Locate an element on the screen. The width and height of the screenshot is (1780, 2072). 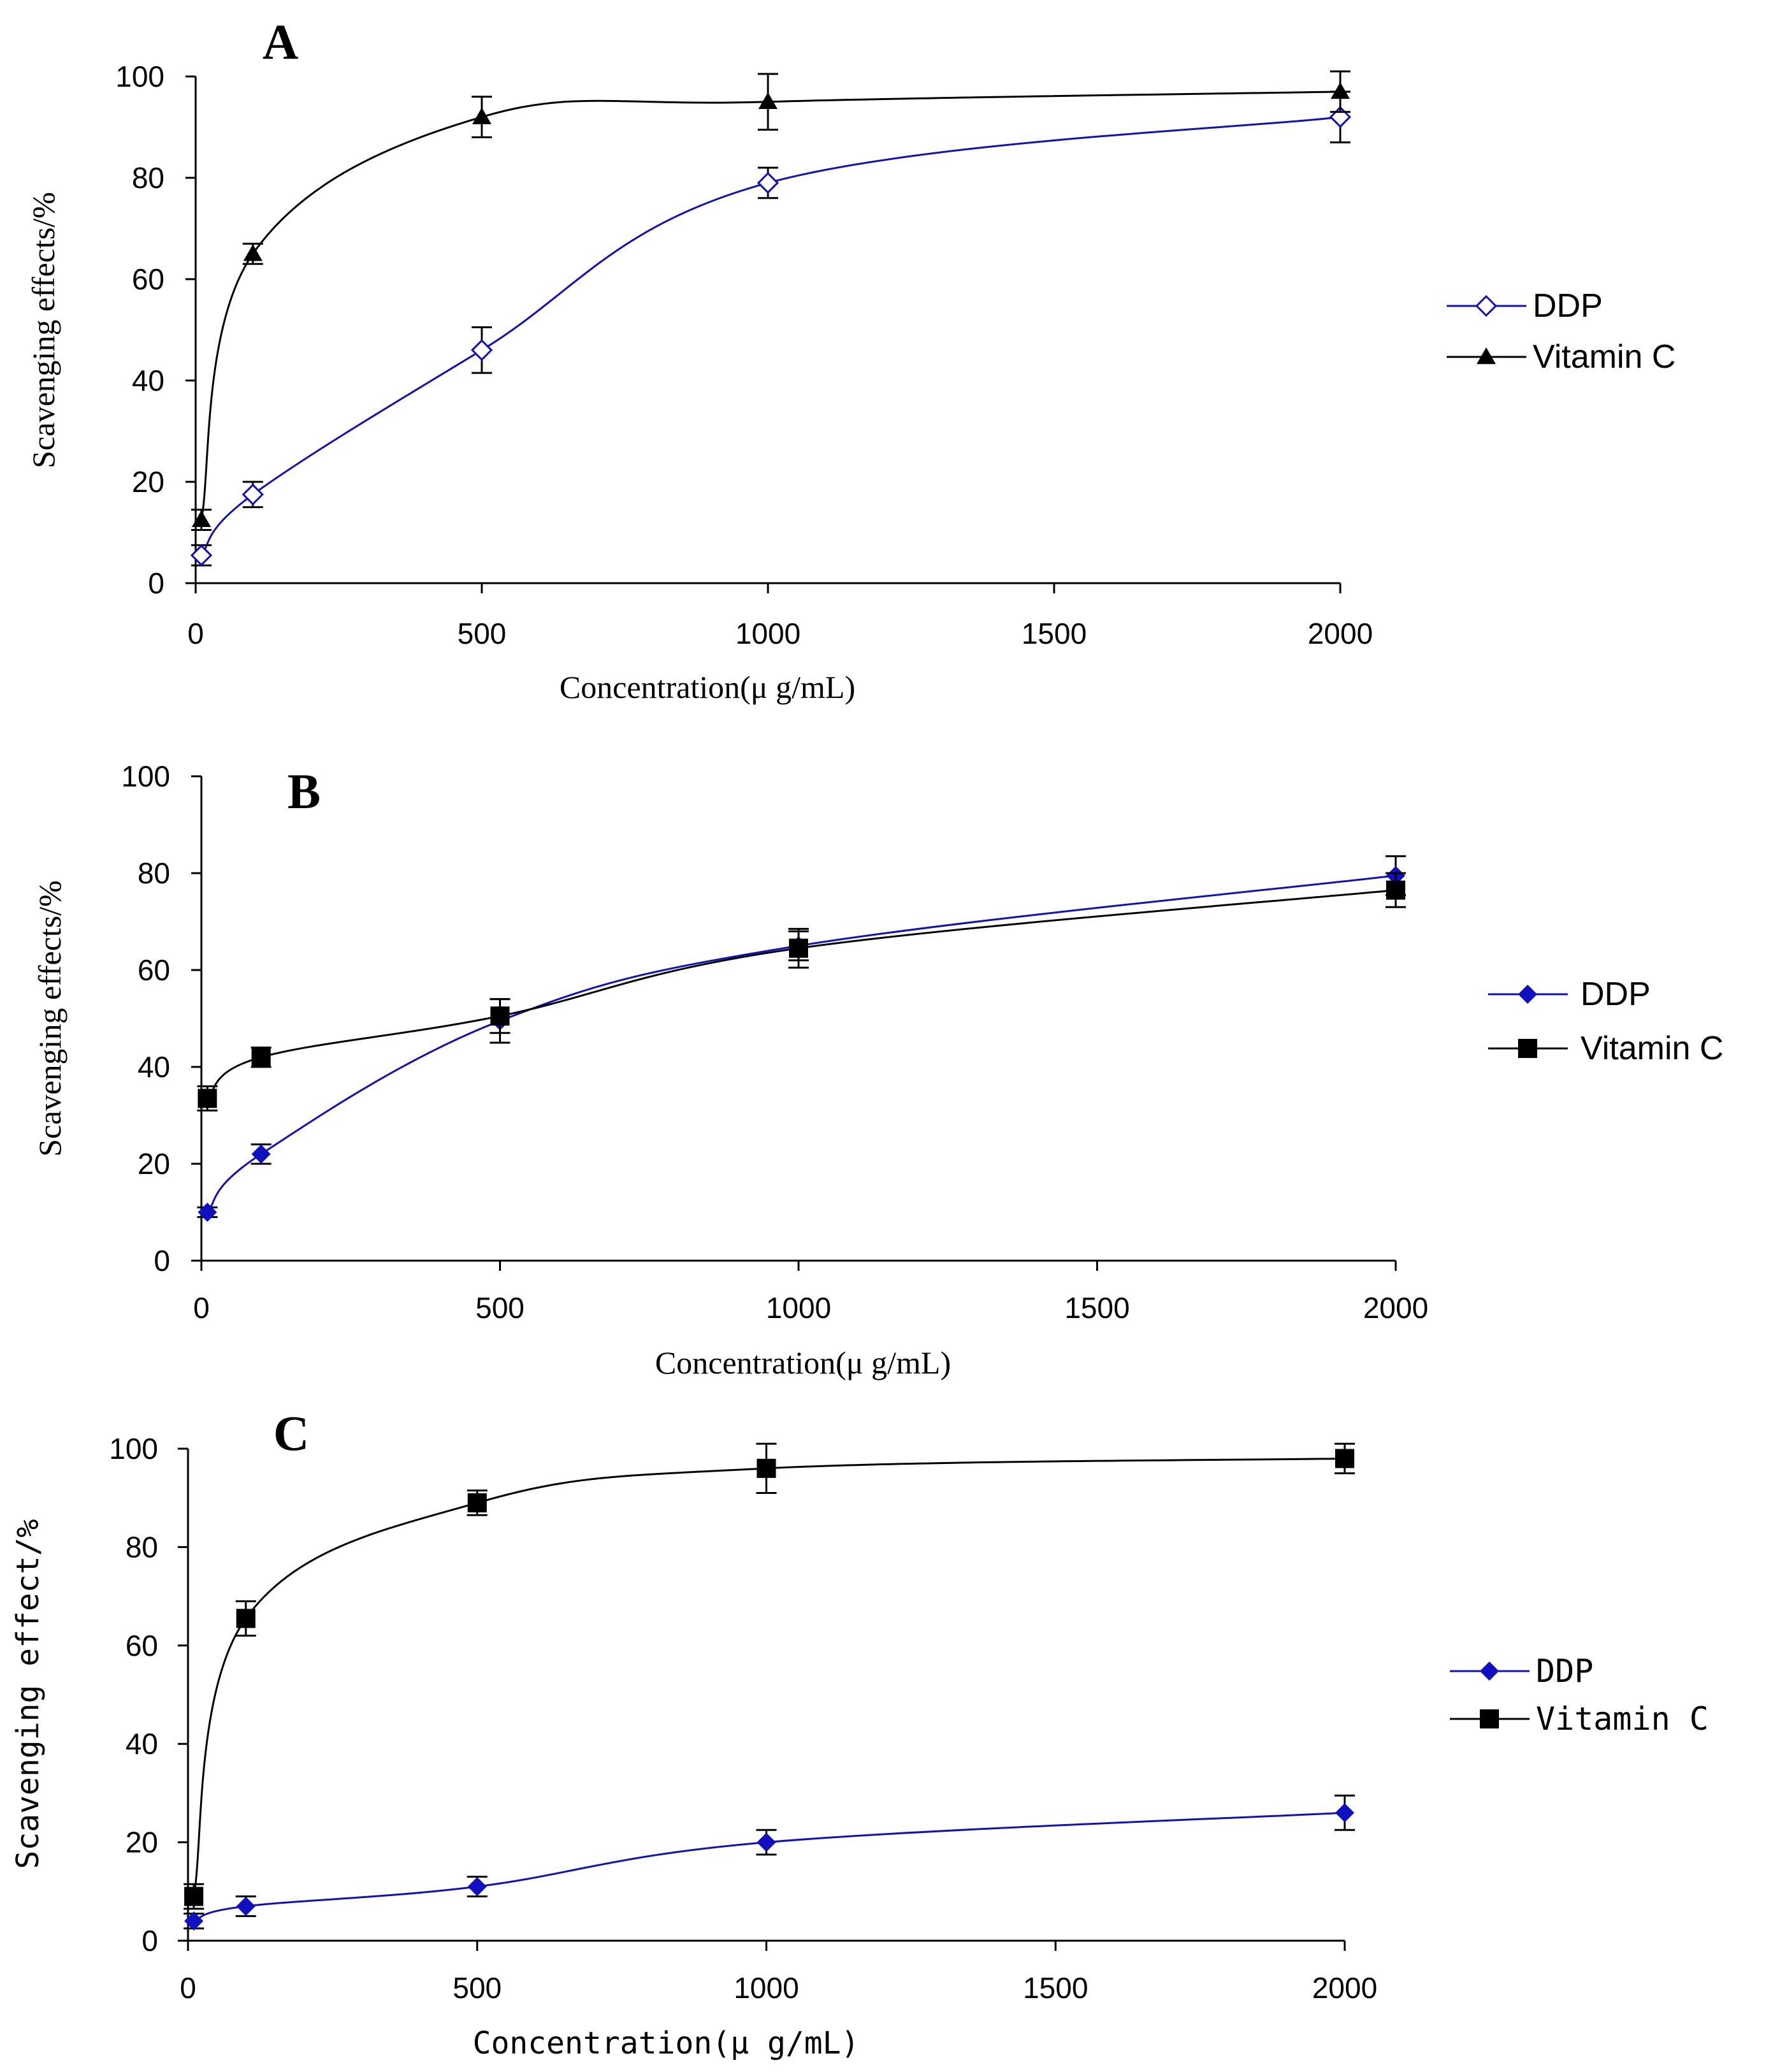
y-axis-title: Scavenging effect/% is located at coordinates (28, 1694).